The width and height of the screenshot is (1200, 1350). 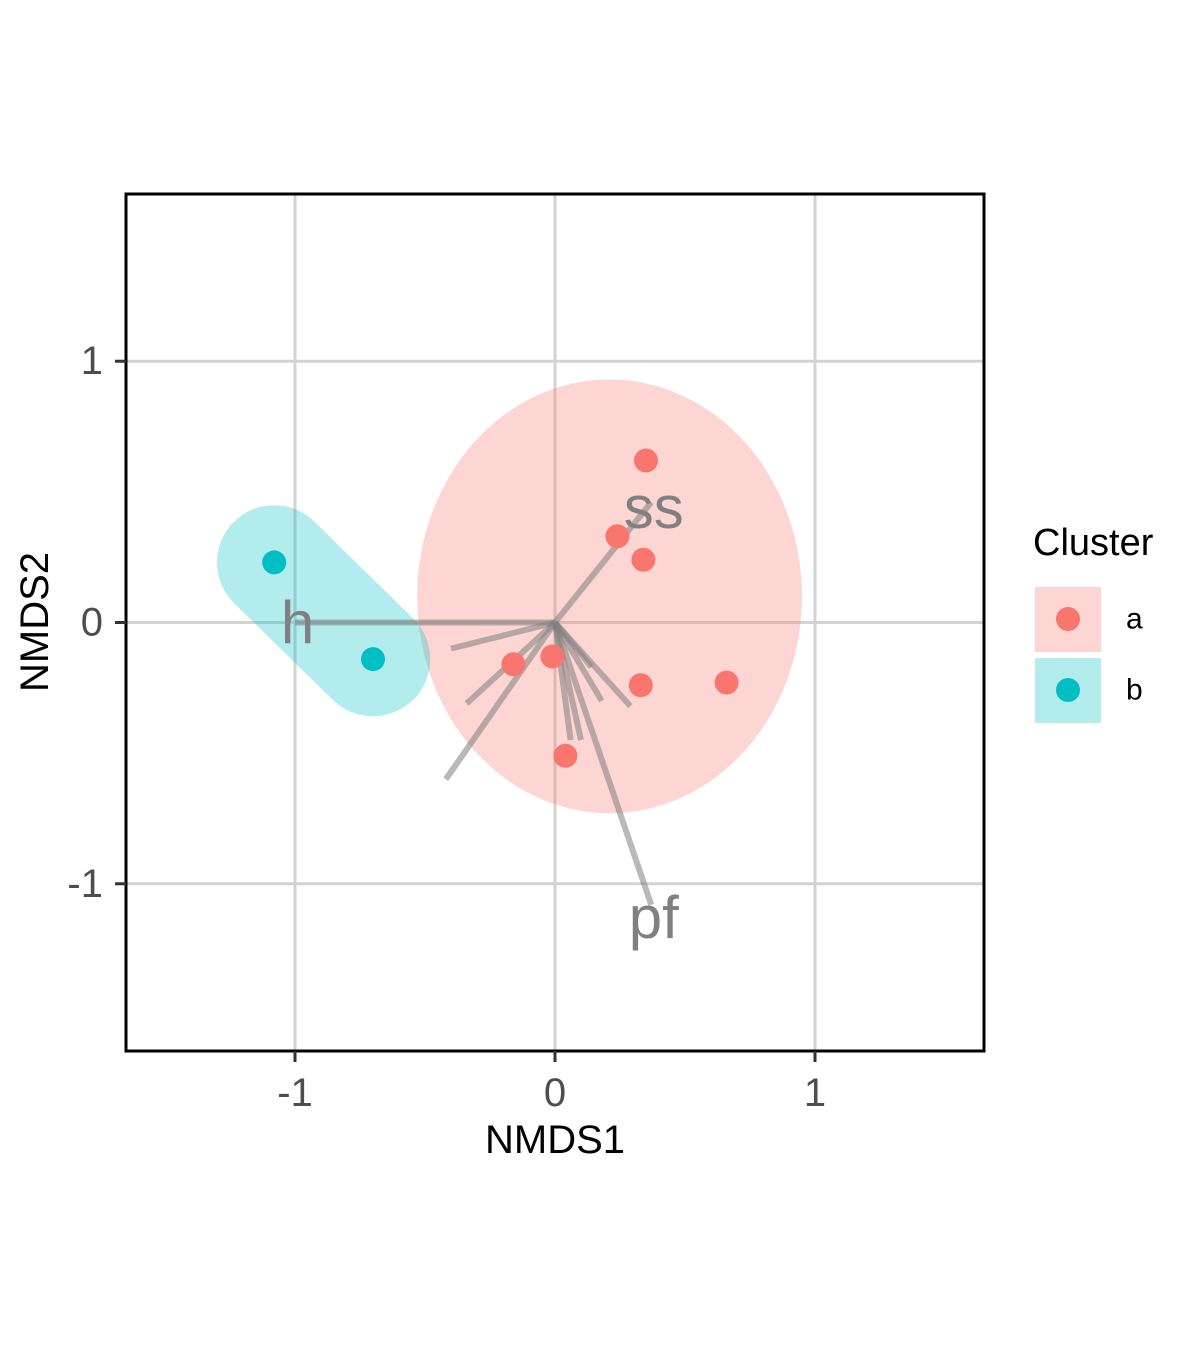 I want to click on legend-dot-b, so click(x=1068, y=690).